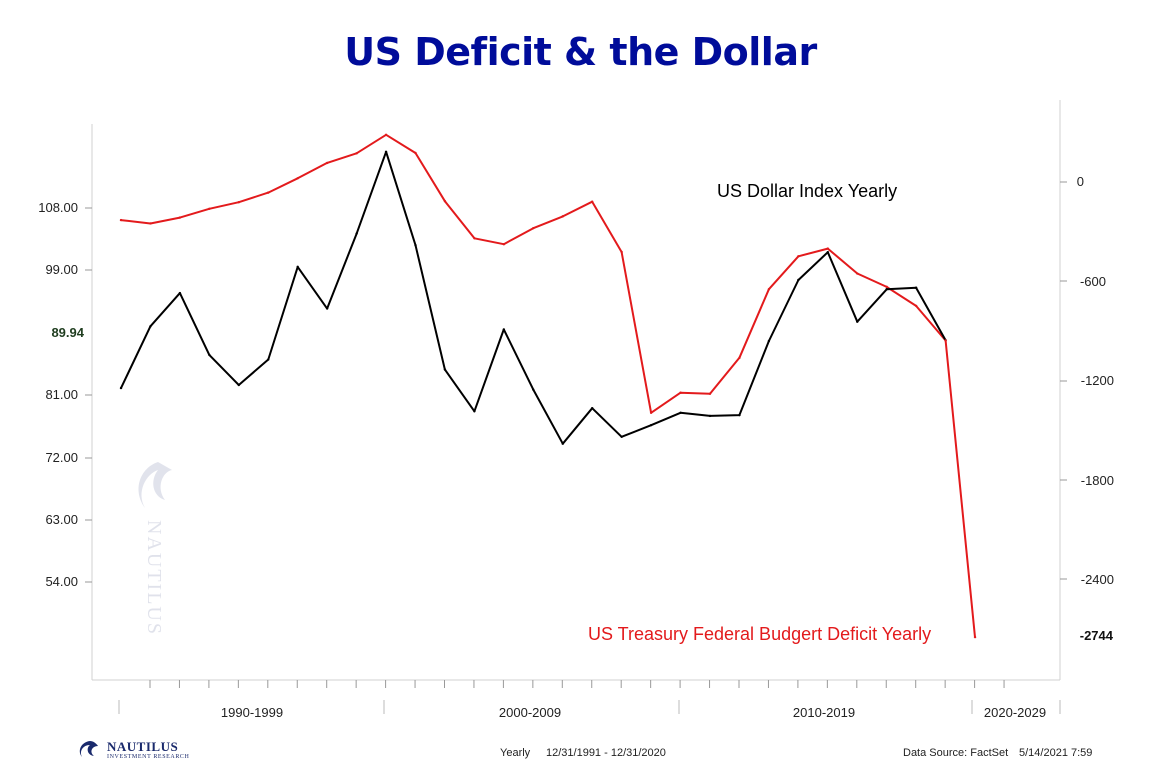 The image size is (1161, 771). What do you see at coordinates (61, 581) in the screenshot?
I see `left-tick-label: 54.00` at bounding box center [61, 581].